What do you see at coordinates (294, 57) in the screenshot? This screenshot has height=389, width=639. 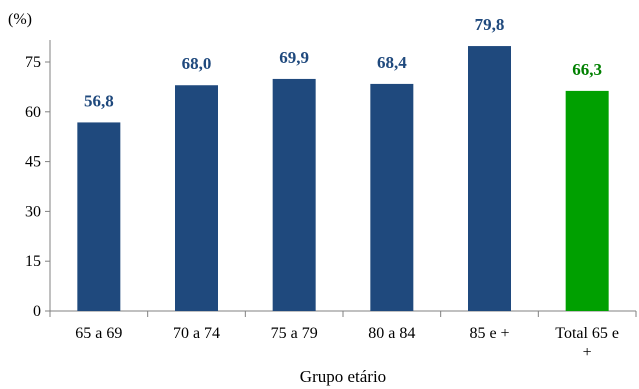 I see `value-label: 69,9` at bounding box center [294, 57].